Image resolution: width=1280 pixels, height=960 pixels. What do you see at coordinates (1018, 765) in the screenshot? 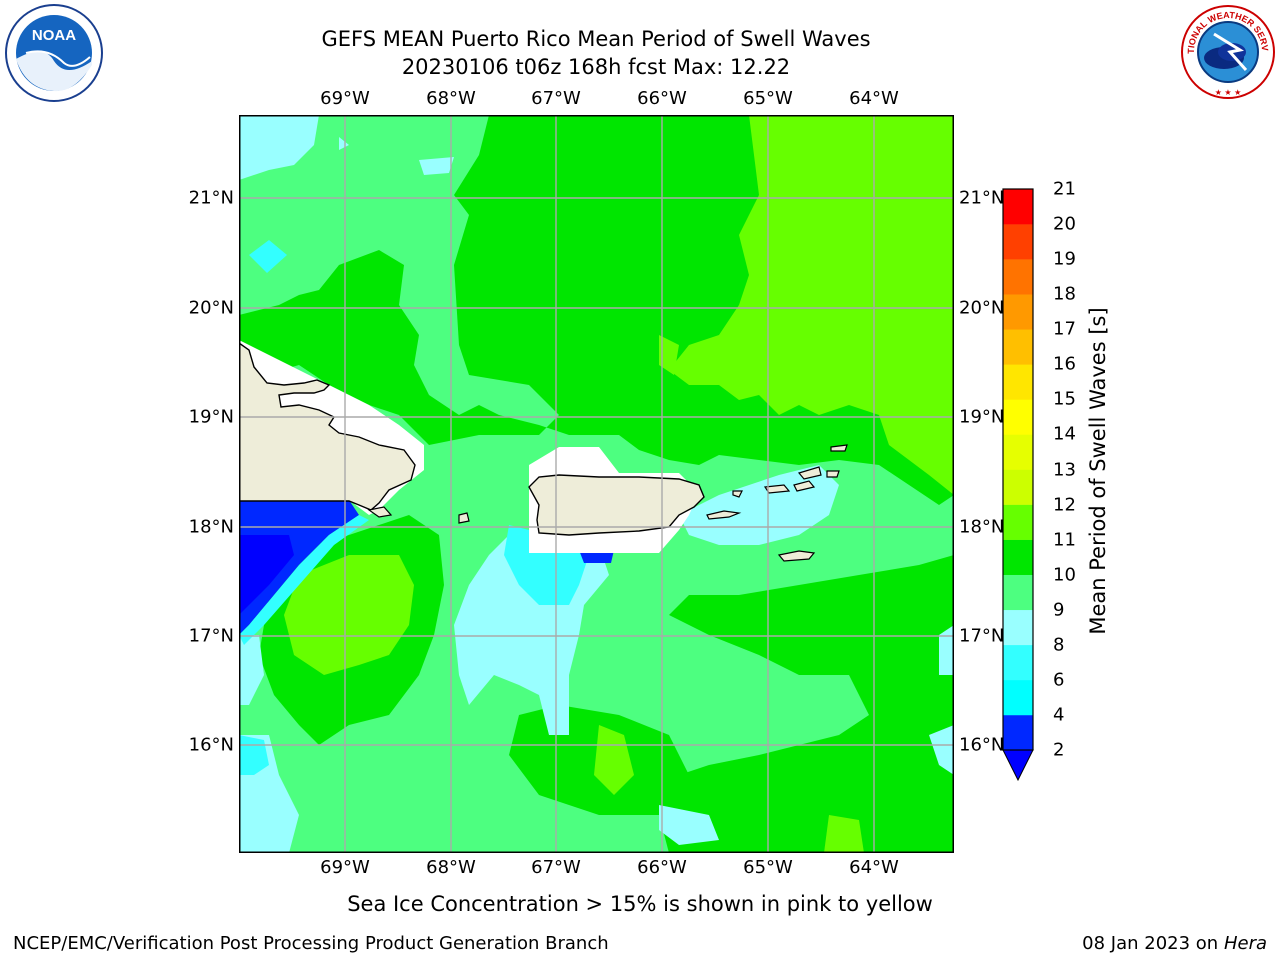
I see `colorbar-under-triangle` at bounding box center [1018, 765].